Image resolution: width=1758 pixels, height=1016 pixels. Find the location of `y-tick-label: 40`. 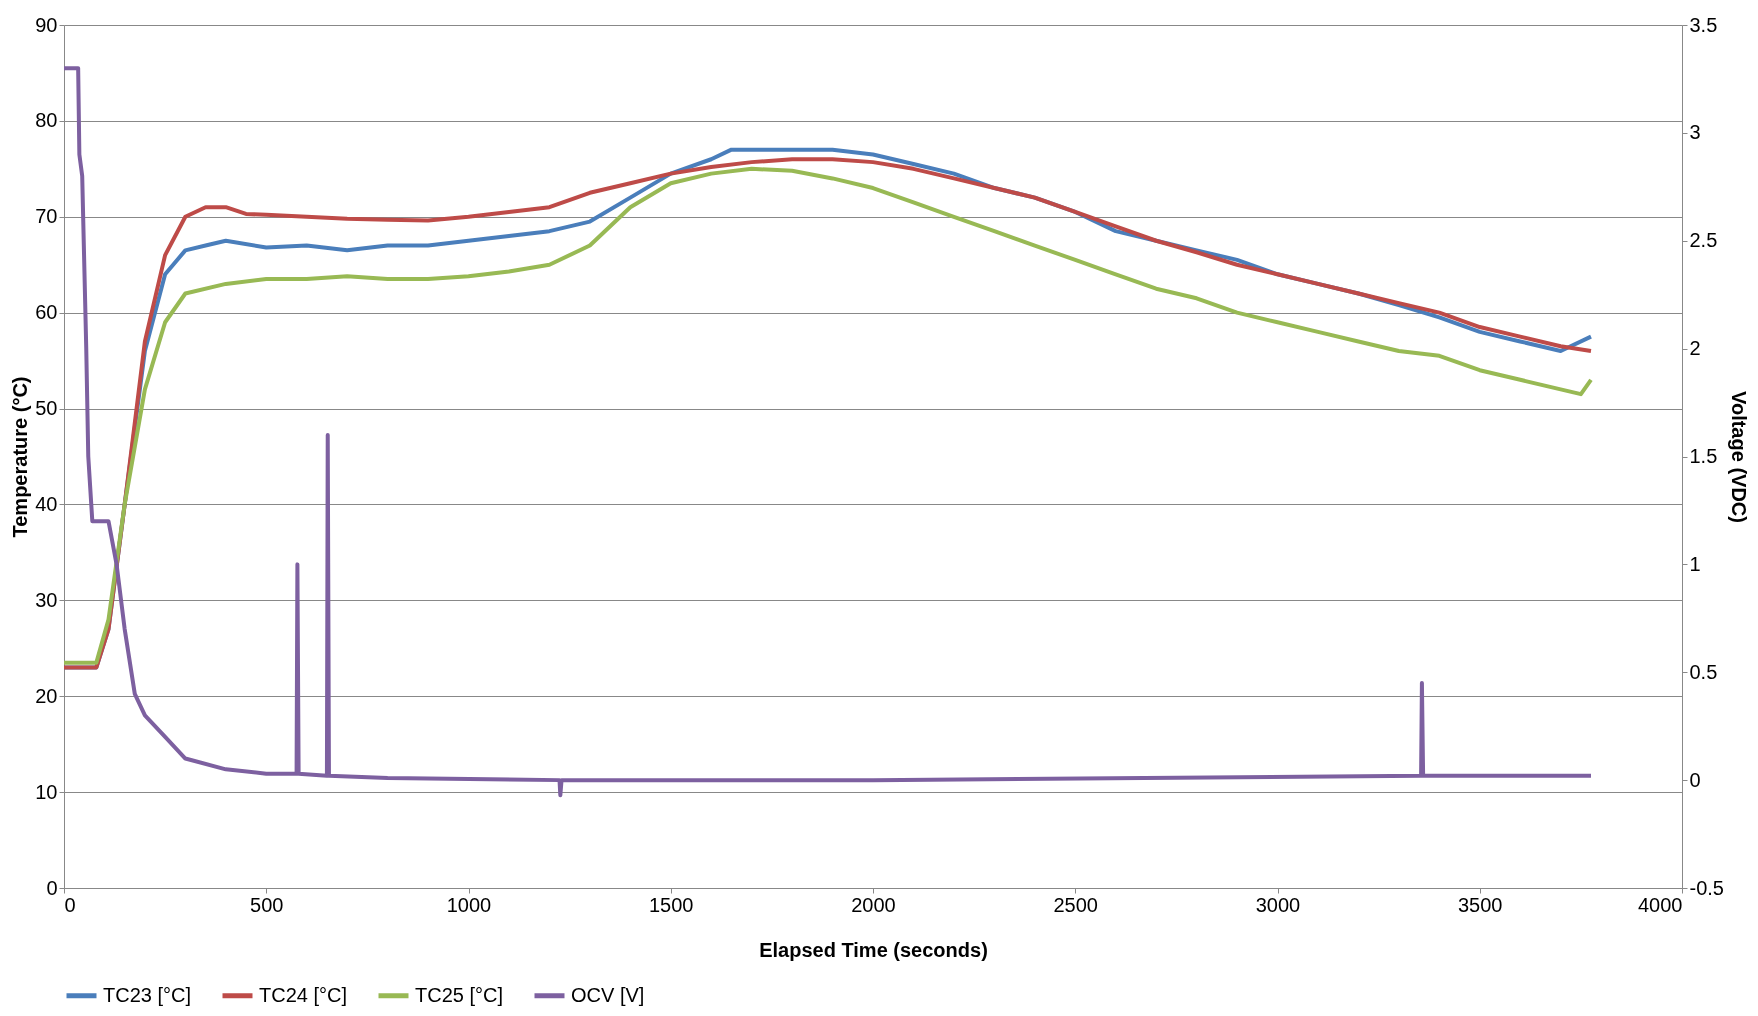

y-tick-label: 40 is located at coordinates (46, 503).